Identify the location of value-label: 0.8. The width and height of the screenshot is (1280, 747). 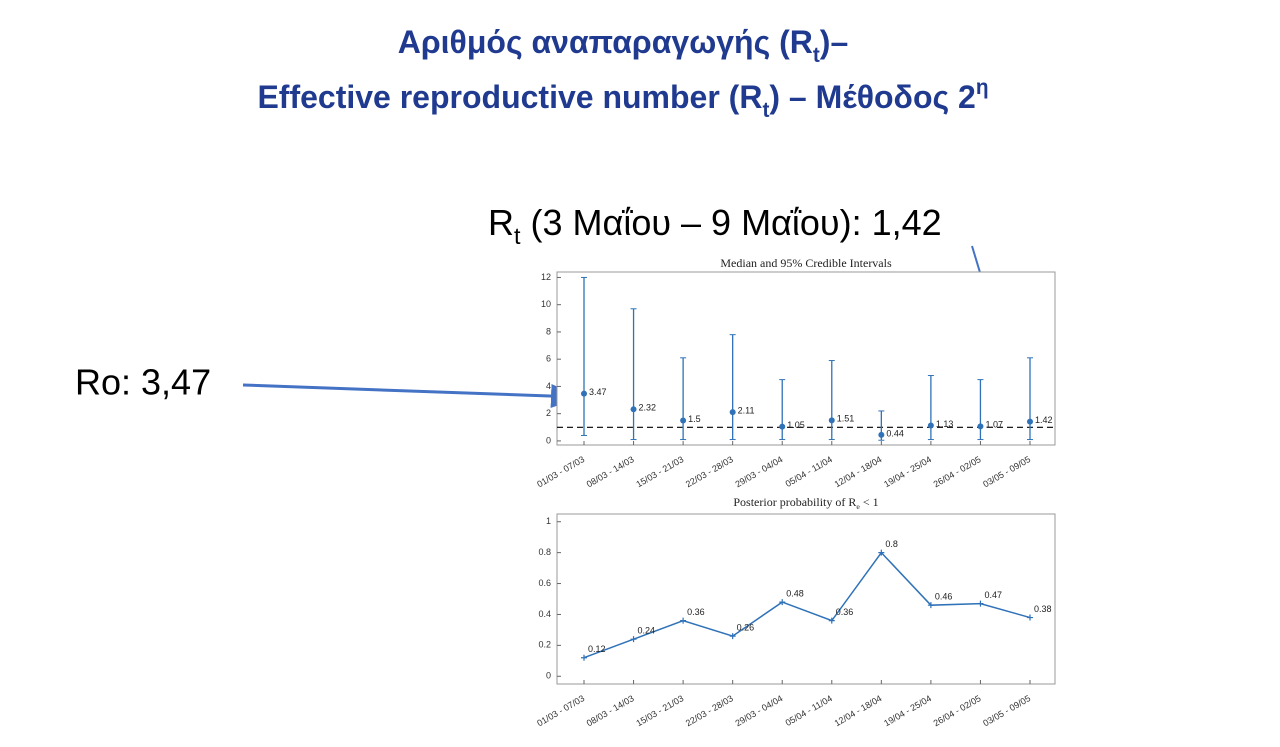
(891, 544).